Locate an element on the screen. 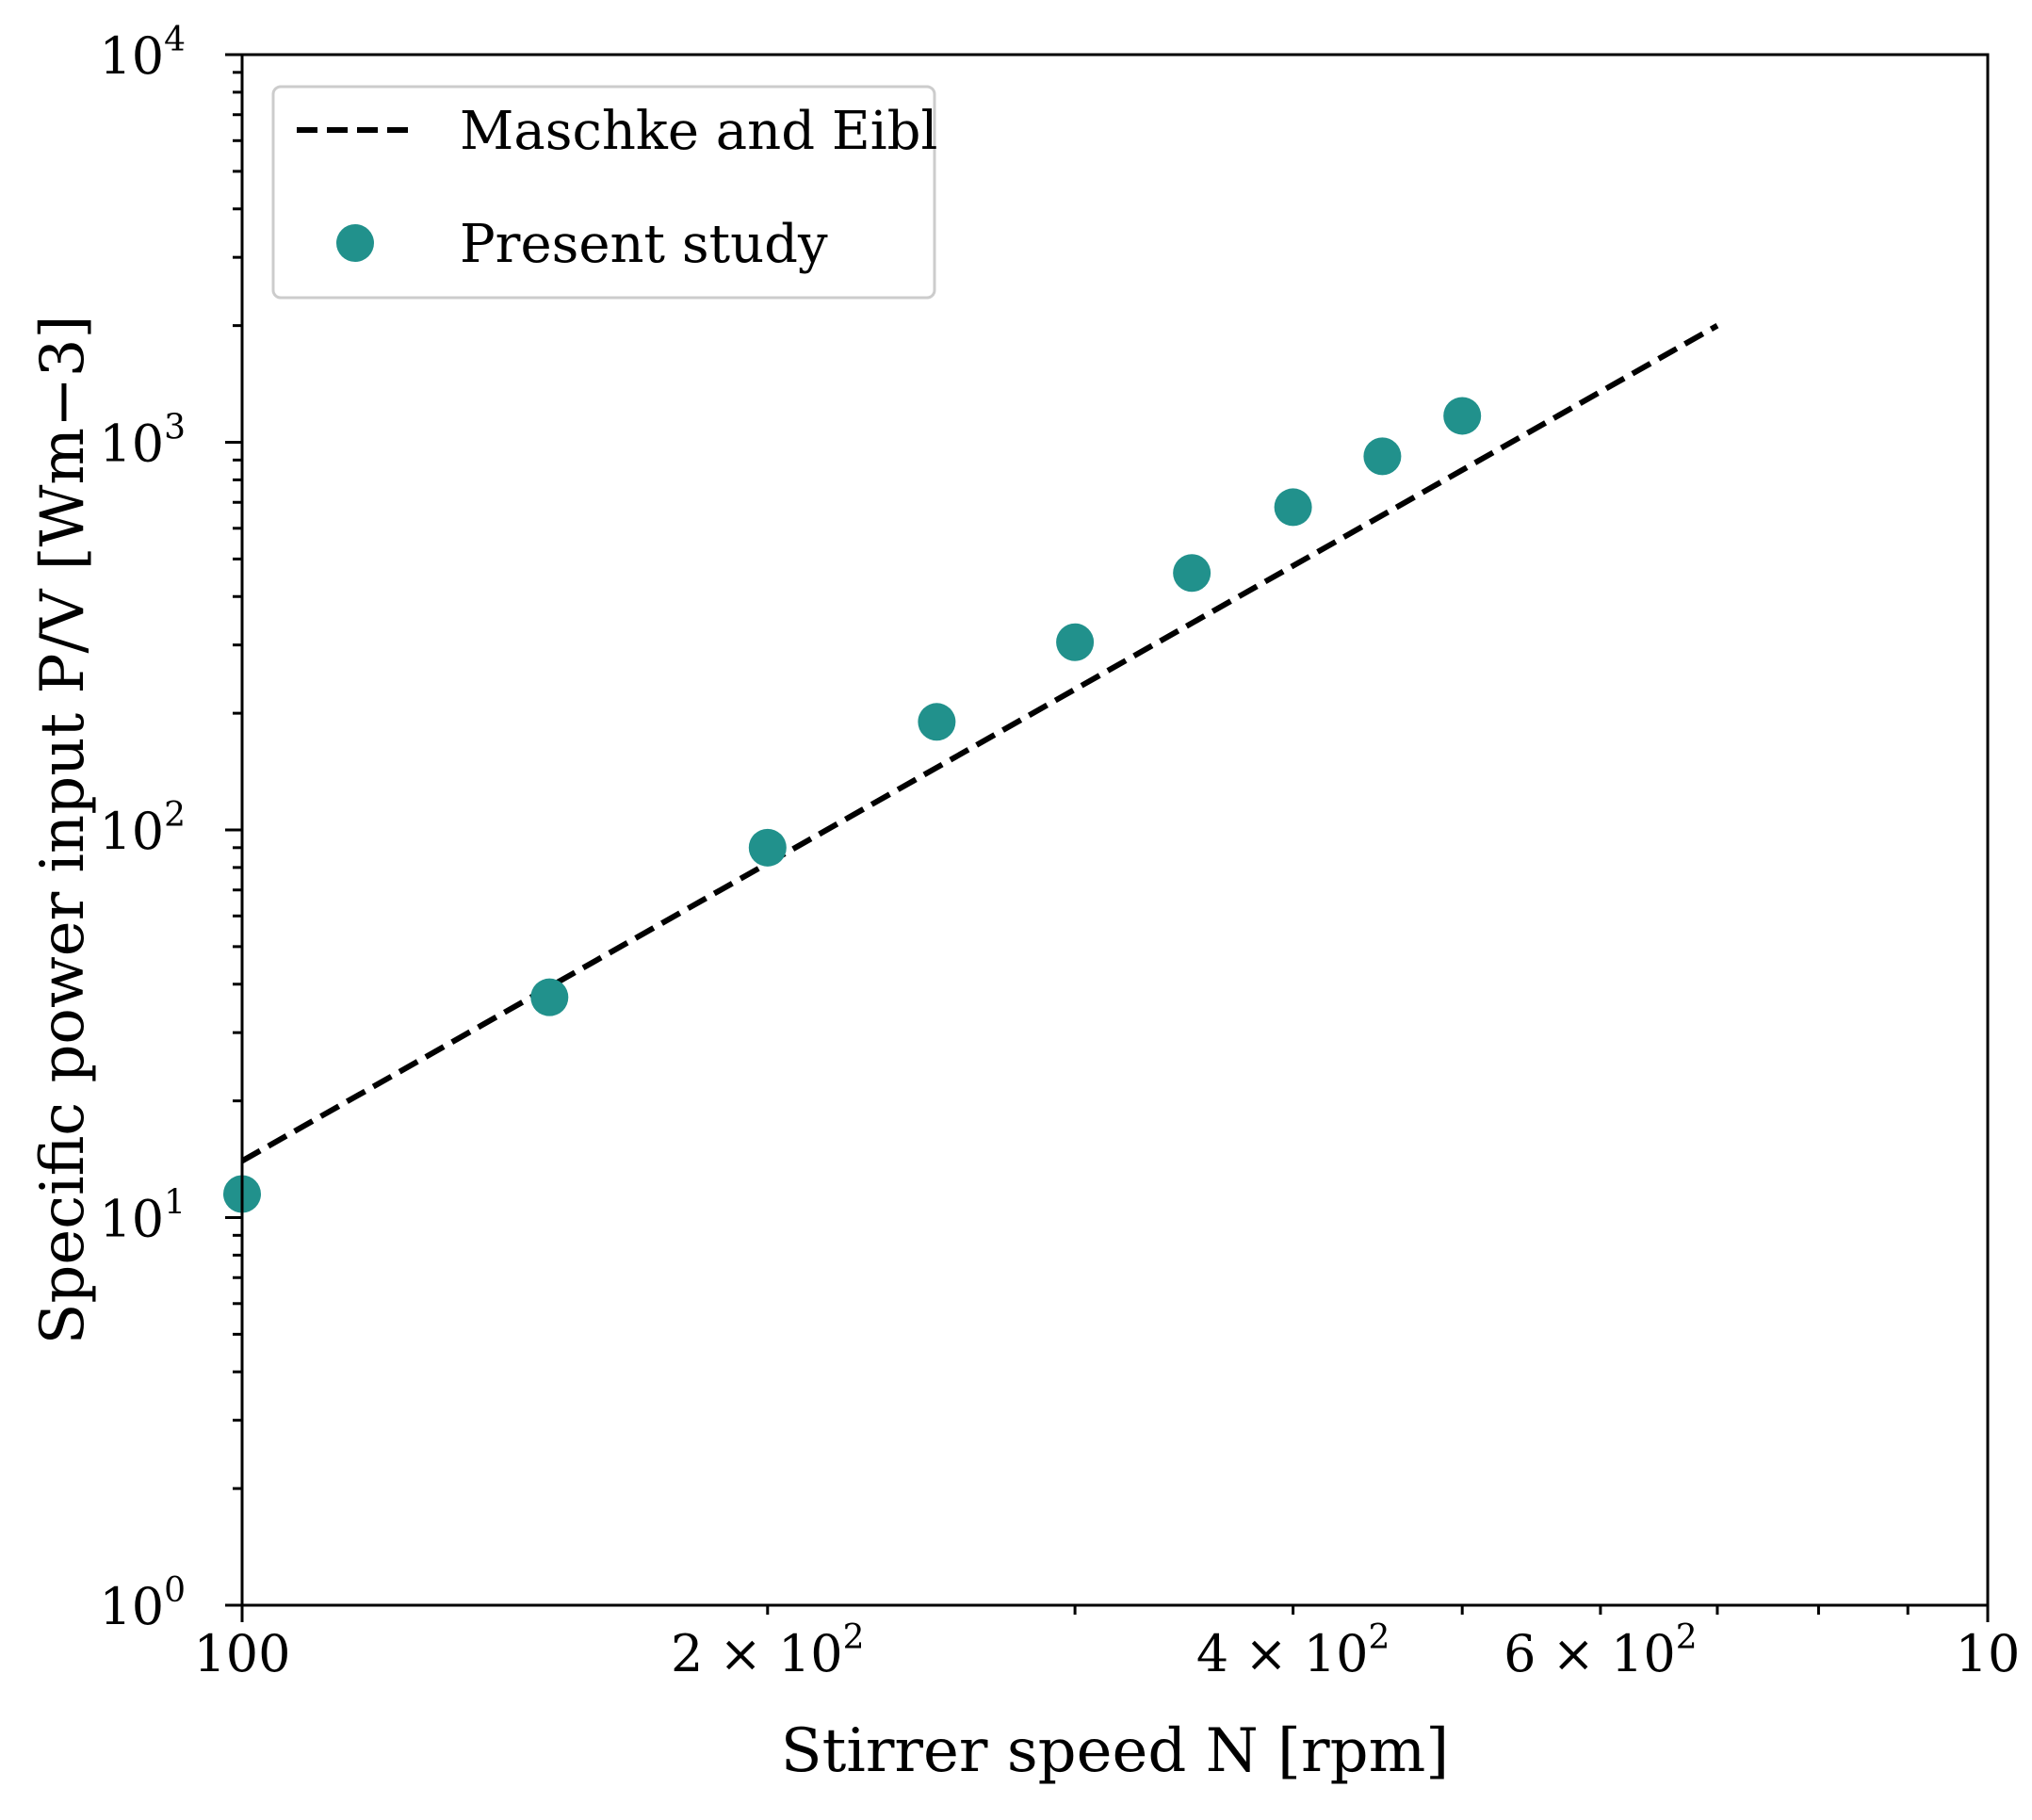  y-axis-label: Specific power input P/V [Wm−3] is located at coordinates (63, 830).